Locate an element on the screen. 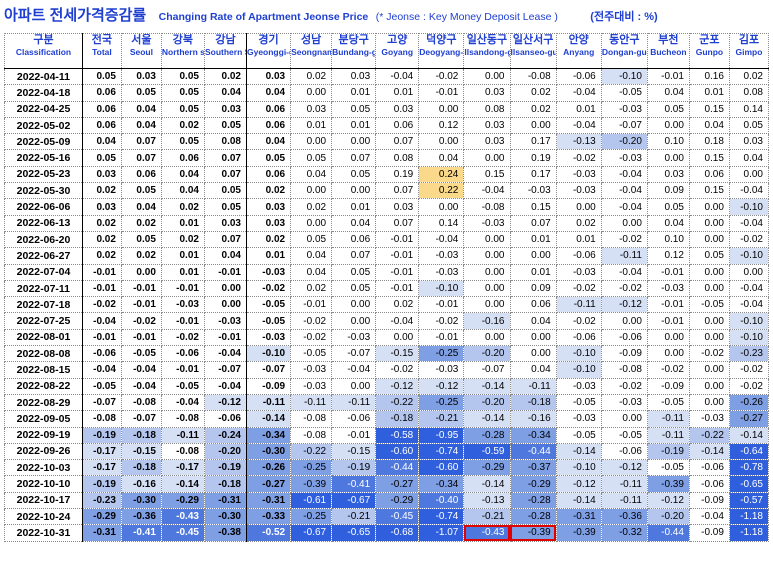 The width and height of the screenshot is (773, 573). cell-dongan-gu: -0.04 is located at coordinates (624, 272).